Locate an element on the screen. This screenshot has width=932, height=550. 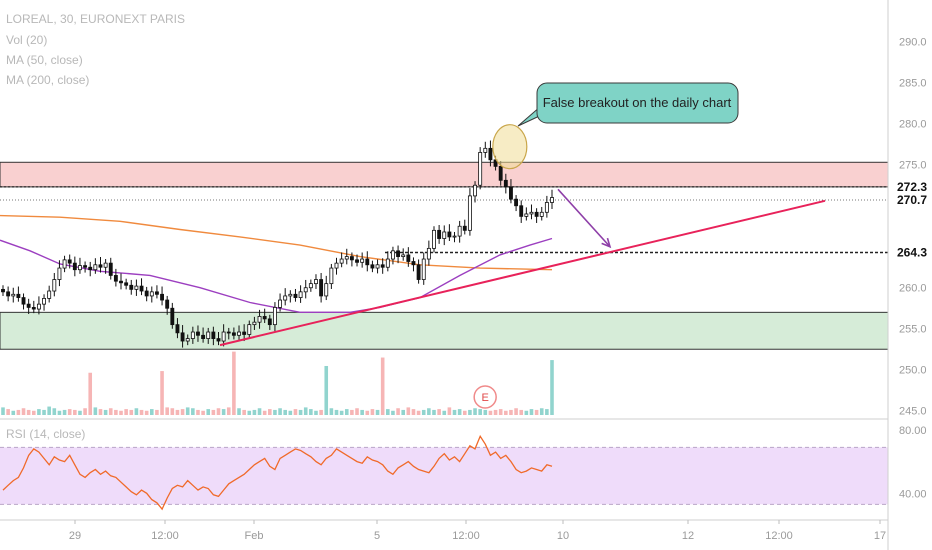
time-tick-label: Feb is located at coordinates (254, 536).